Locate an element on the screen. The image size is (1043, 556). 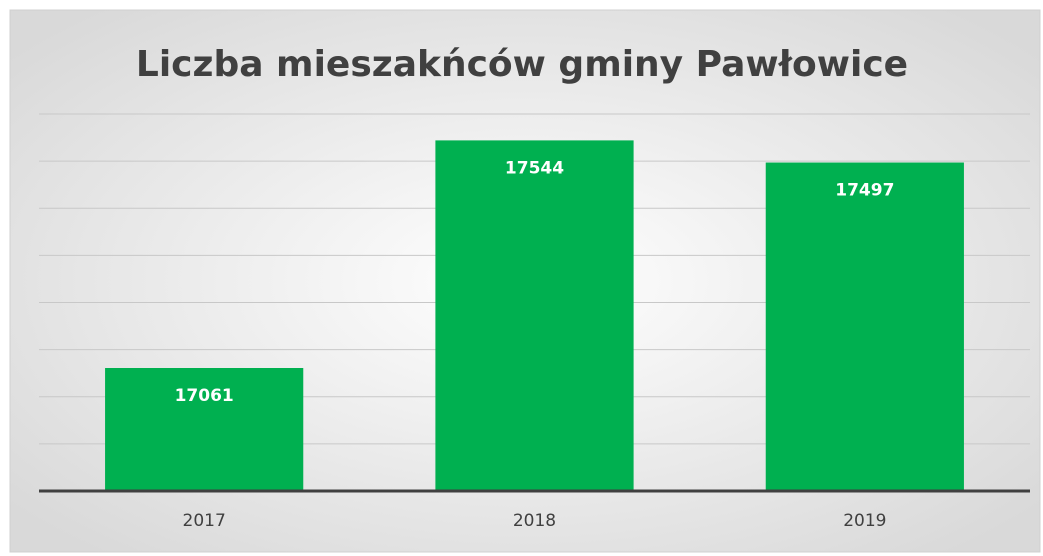
data-label: 17497 is located at coordinates (864, 191).